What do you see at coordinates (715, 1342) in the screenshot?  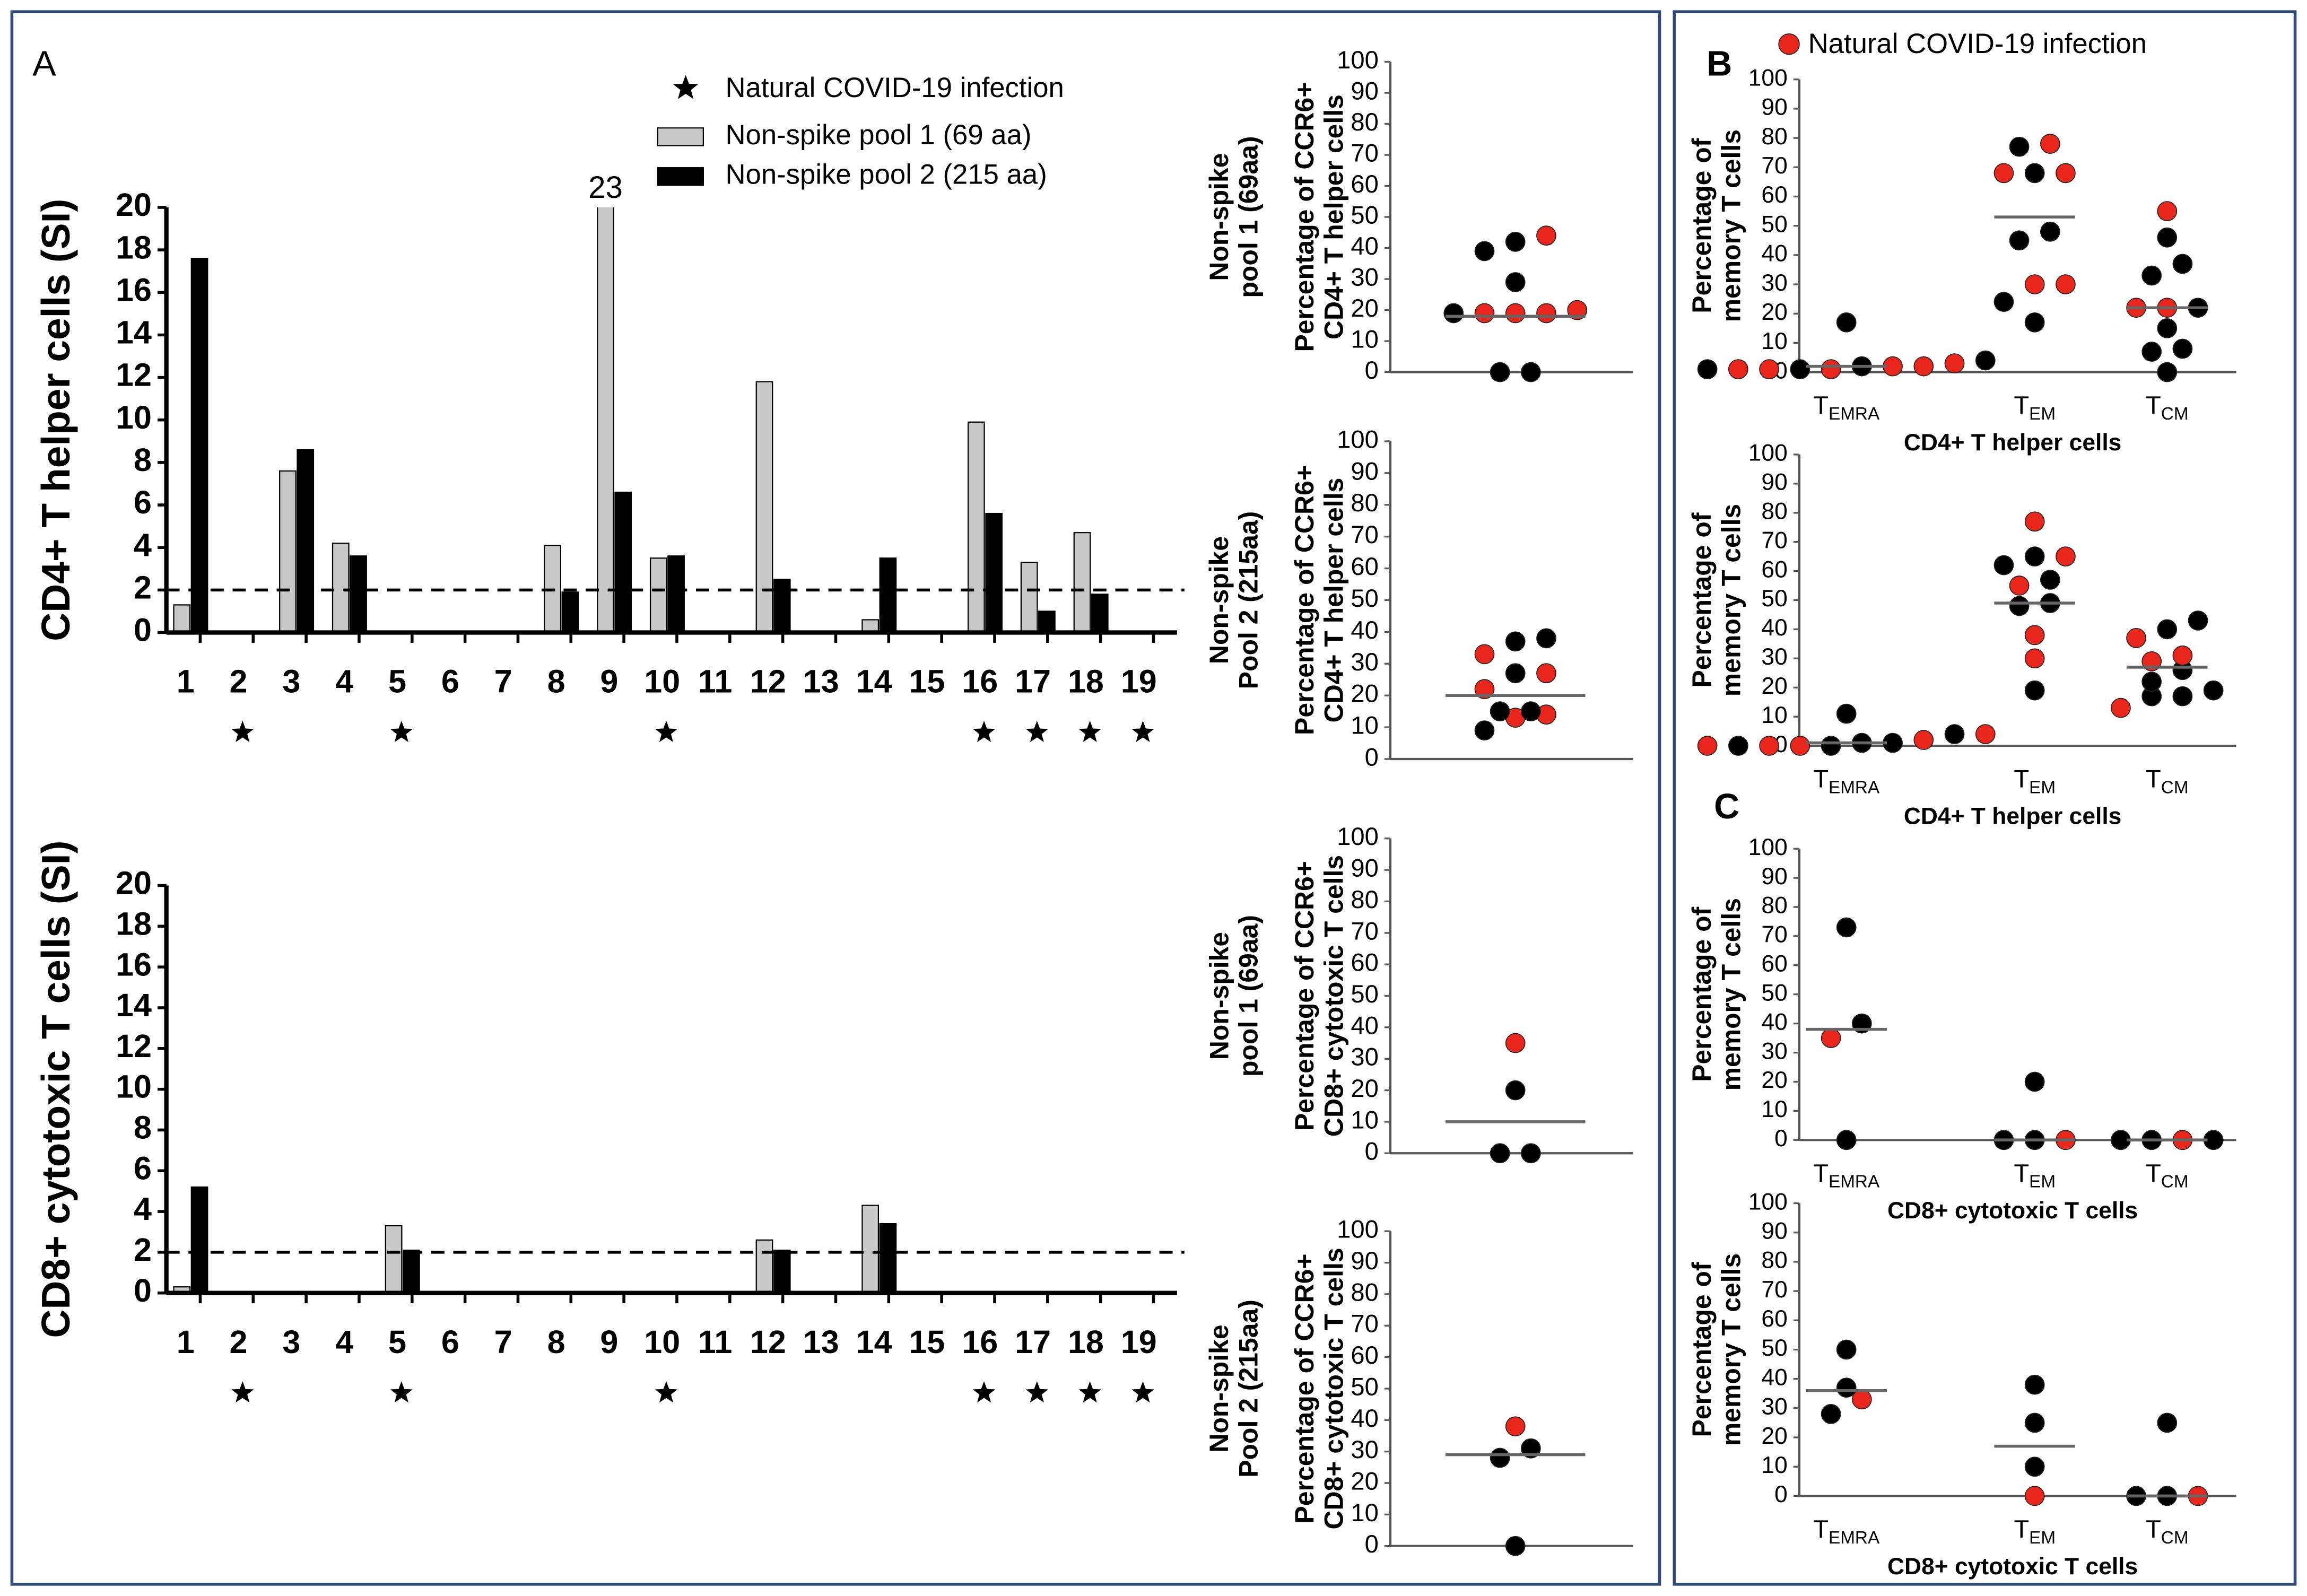 I see `x-tick-label: 11` at bounding box center [715, 1342].